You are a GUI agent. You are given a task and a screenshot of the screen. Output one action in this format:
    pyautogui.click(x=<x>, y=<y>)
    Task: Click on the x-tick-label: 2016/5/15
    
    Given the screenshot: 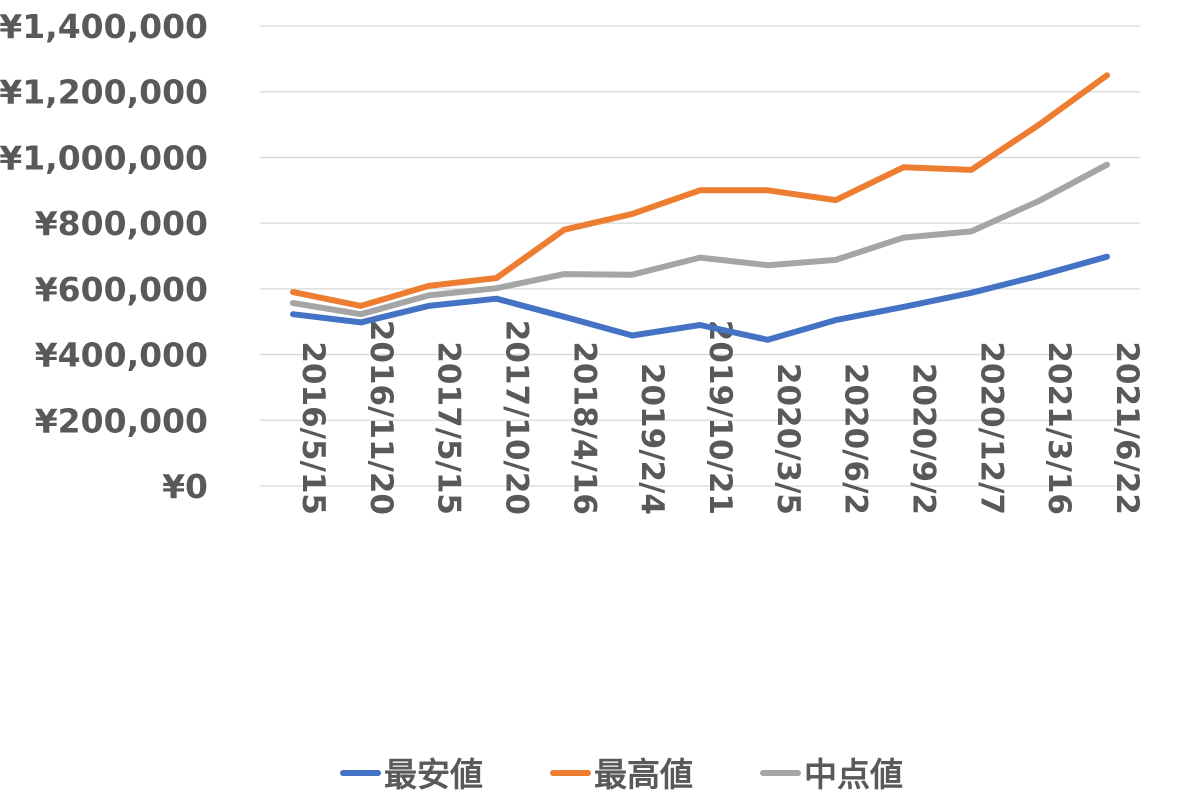 What is the action you would take?
    pyautogui.click(x=313, y=428)
    